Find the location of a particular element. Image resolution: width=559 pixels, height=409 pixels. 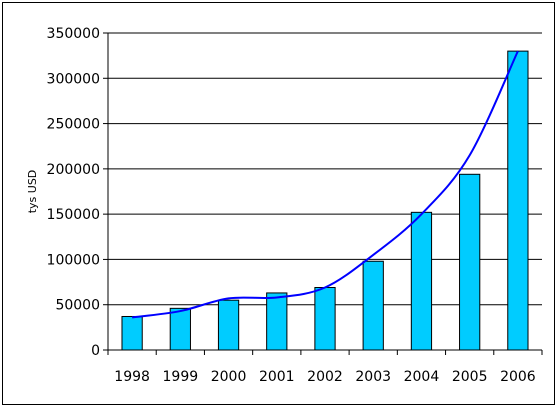

bar-2001 is located at coordinates (277, 321).